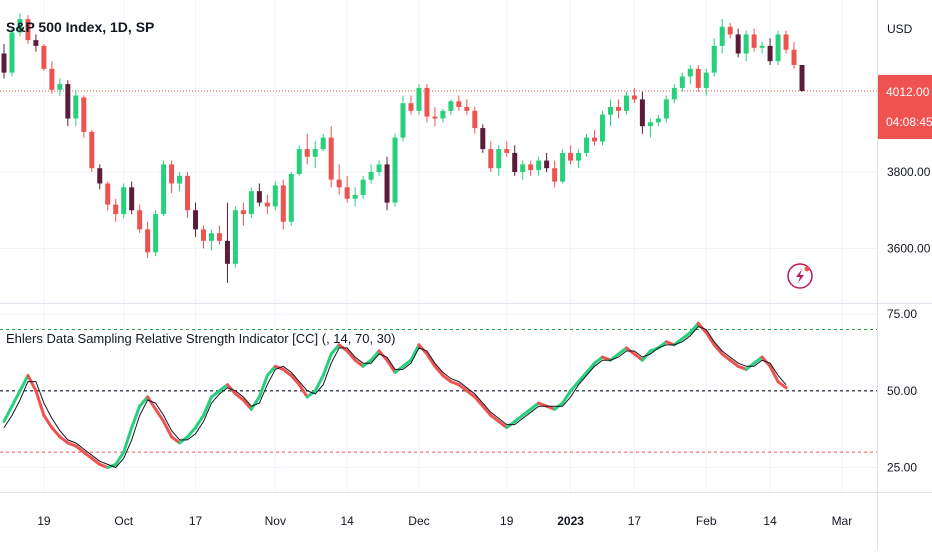 The width and height of the screenshot is (932, 555). What do you see at coordinates (80, 27) in the screenshot?
I see `symbol-title: S&P 500 Index, 1D, SP` at bounding box center [80, 27].